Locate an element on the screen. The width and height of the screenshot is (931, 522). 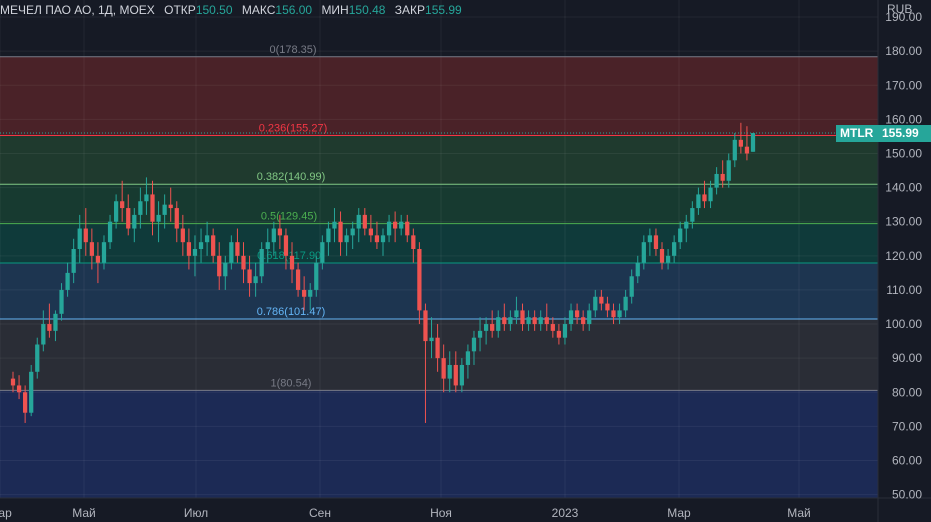
y-tick-label: 120.00 is located at coordinates (903, 256).